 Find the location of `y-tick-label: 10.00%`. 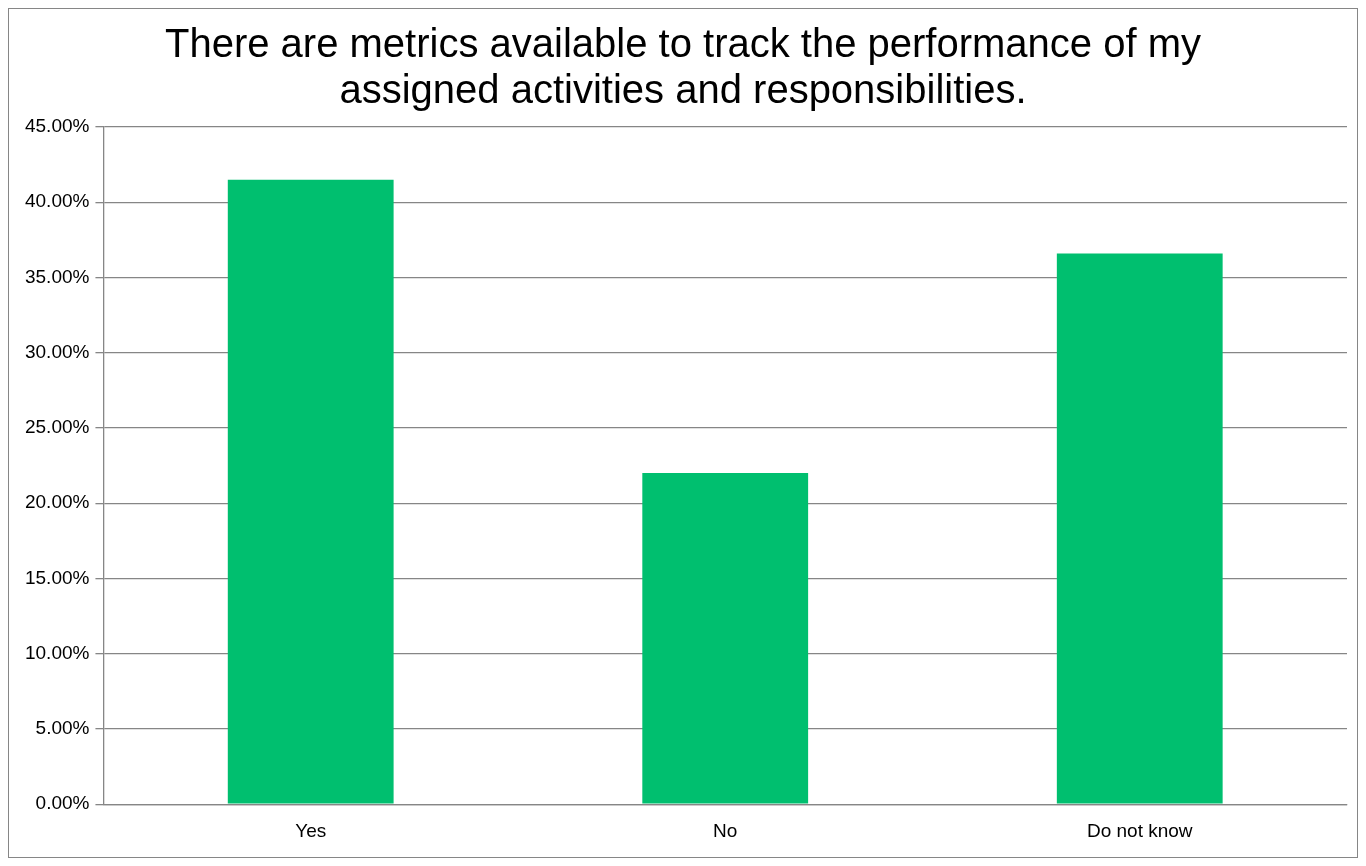

y-tick-label: 10.00% is located at coordinates (57, 652).